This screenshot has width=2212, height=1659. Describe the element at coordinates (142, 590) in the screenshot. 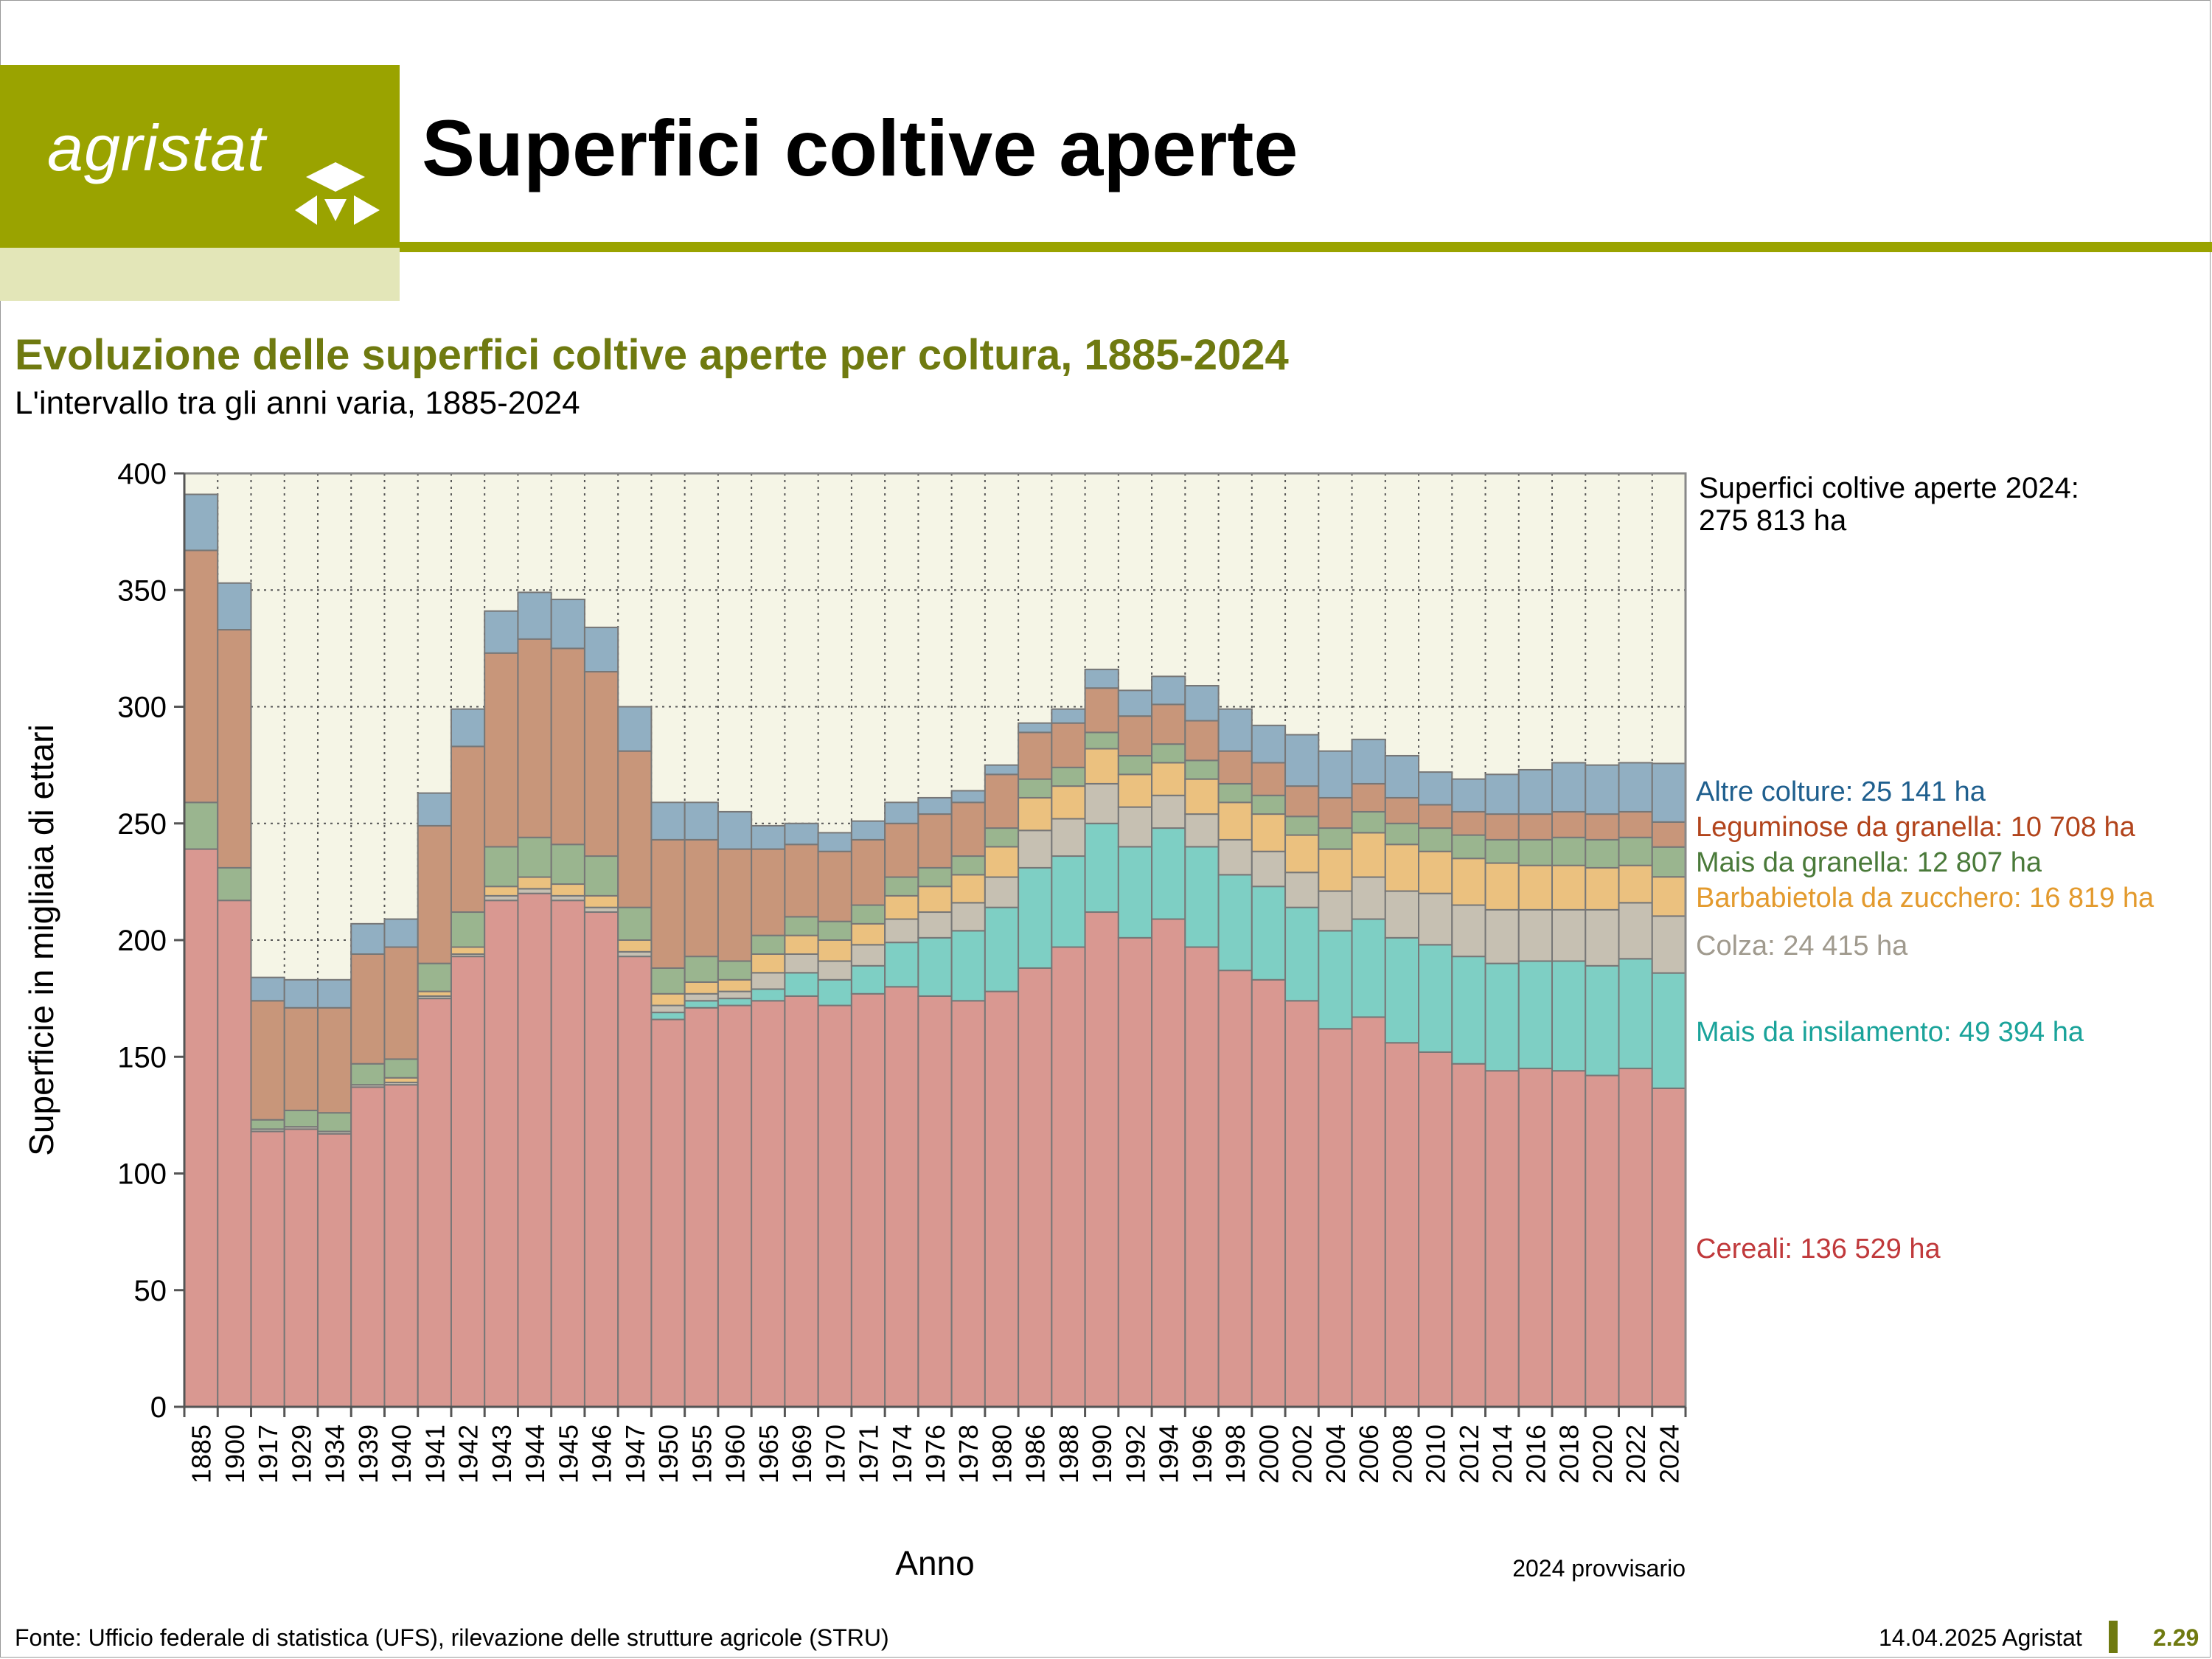

I see `y-tick-label: 350` at that location.